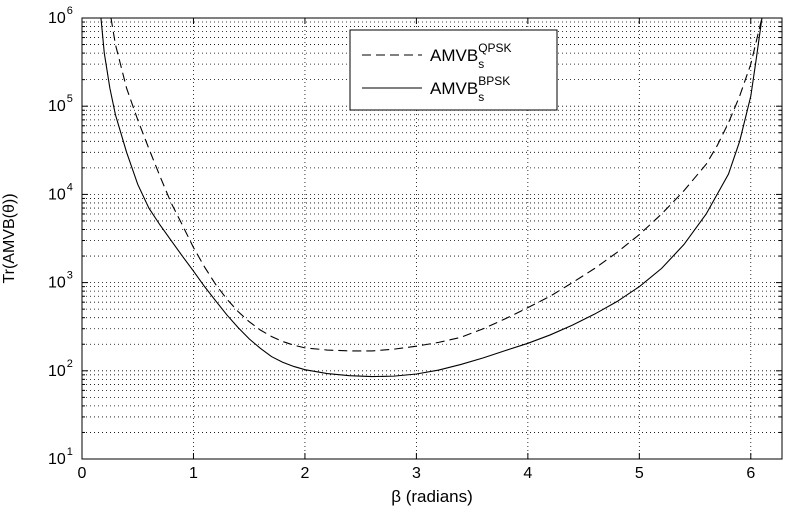 This screenshot has width=794, height=510. I want to click on y-tick-label-exponent: 3, so click(70, 276).